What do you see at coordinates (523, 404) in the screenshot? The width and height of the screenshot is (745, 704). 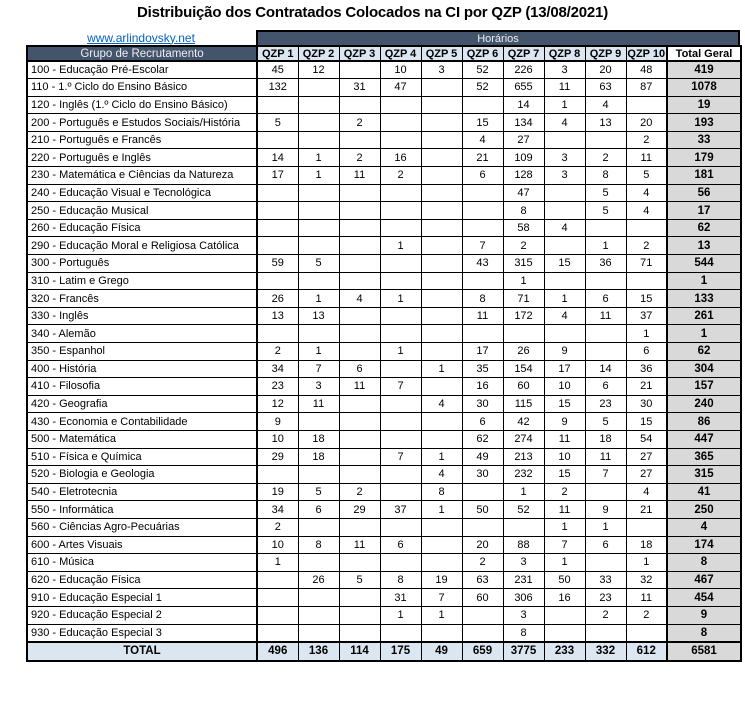 I see `value-cell: 115` at bounding box center [523, 404].